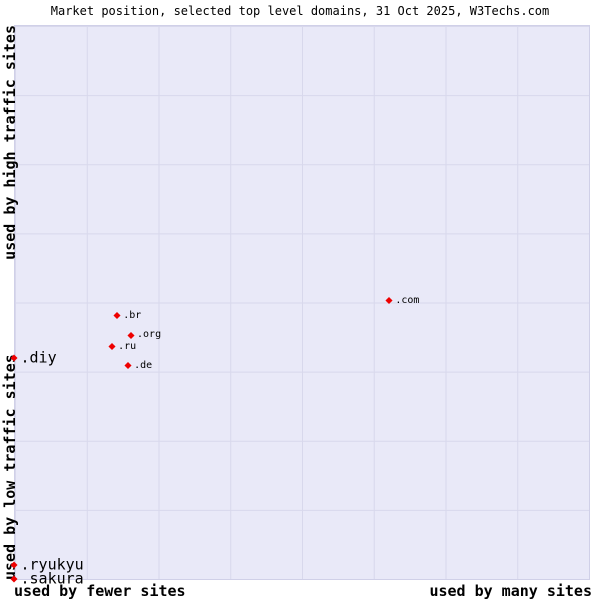 Image resolution: width=600 pixels, height=600 pixels. I want to click on data-point-de: .de, so click(138, 365).